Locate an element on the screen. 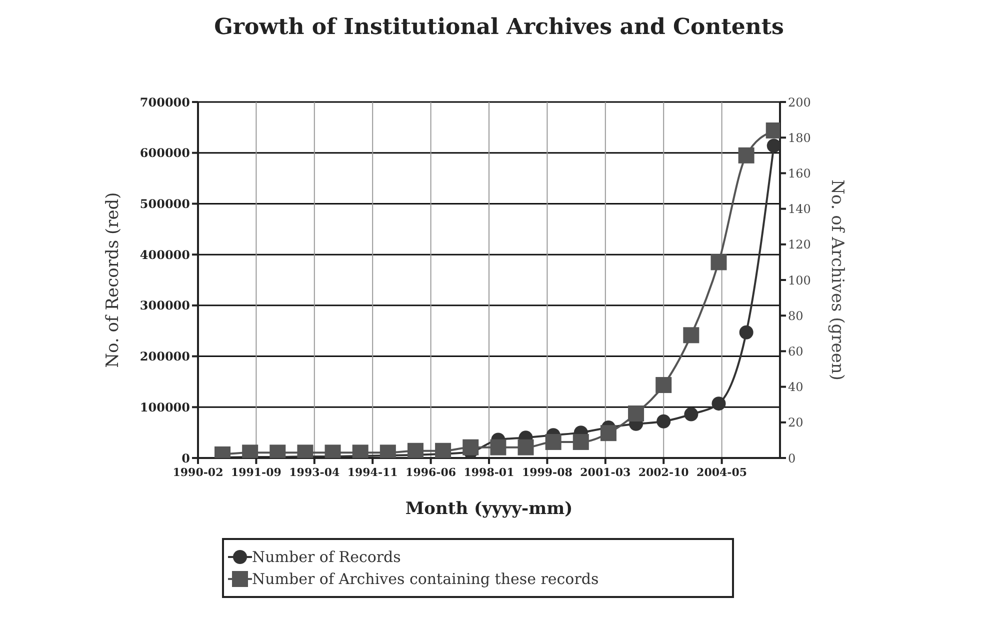  x-tick-label: 1990-02 is located at coordinates (198, 472).